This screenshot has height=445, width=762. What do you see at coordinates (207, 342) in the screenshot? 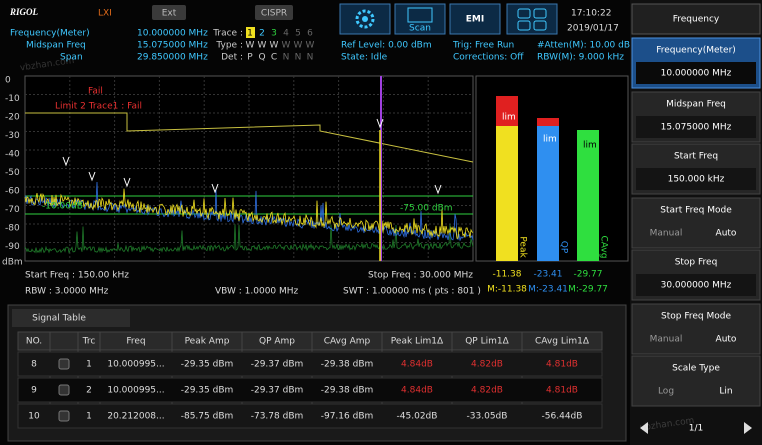
I see `column-header: Peak Amp` at bounding box center [207, 342].